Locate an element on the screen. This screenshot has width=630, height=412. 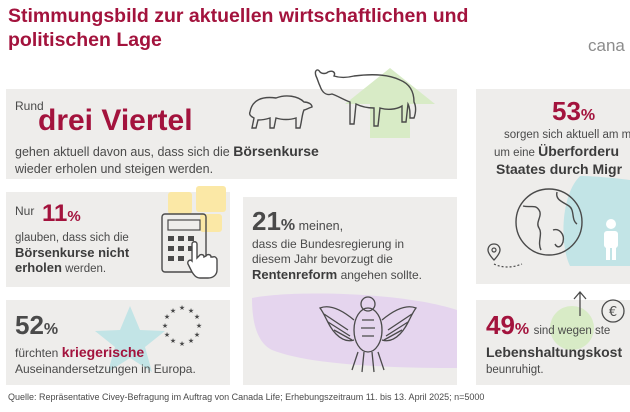
card2-pct: % is located at coordinates (74, 216).